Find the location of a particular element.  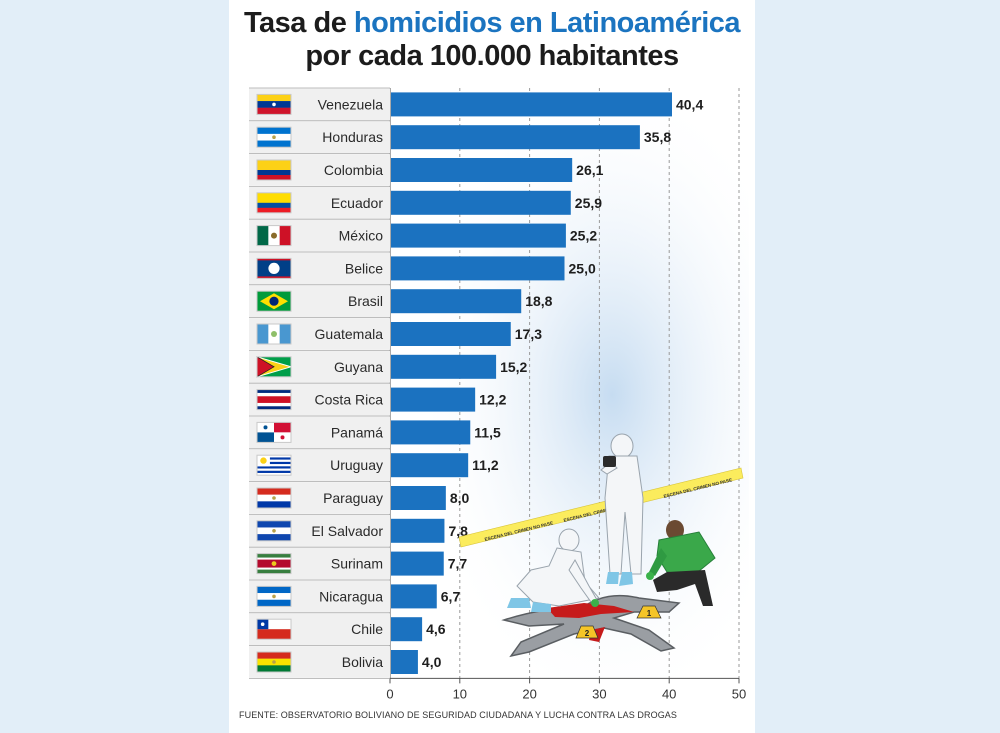

camera-icon is located at coordinates (609, 461).